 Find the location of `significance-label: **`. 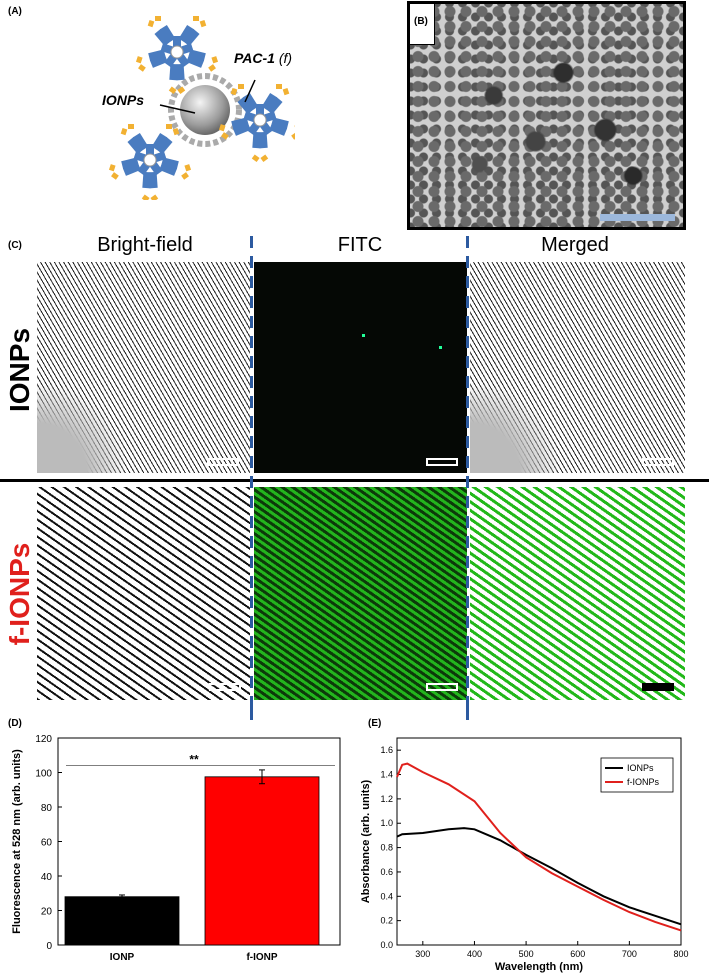

significance-label: ** is located at coordinates (194, 760).